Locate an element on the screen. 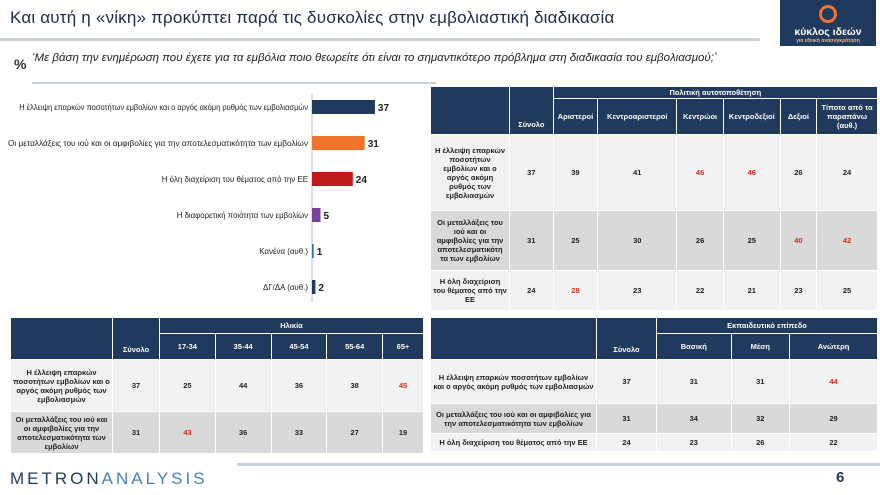 The image size is (880, 495). column-header: Βασική is located at coordinates (694, 346).